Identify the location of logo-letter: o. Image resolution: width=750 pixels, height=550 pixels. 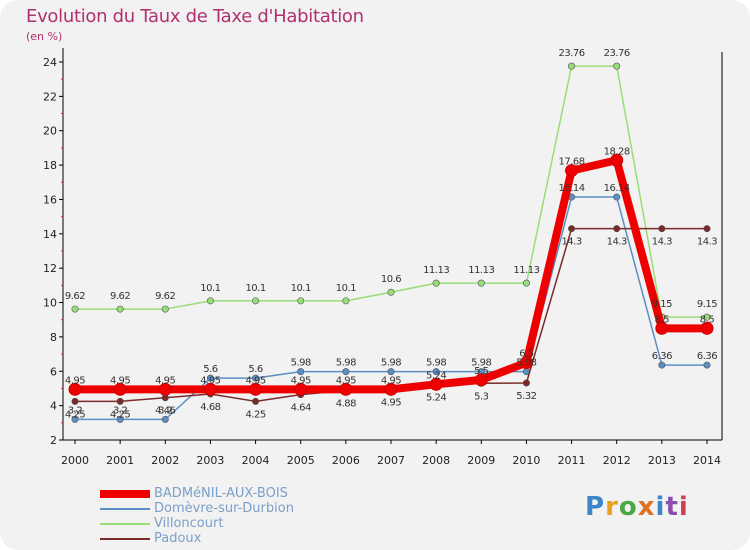
(628, 507).